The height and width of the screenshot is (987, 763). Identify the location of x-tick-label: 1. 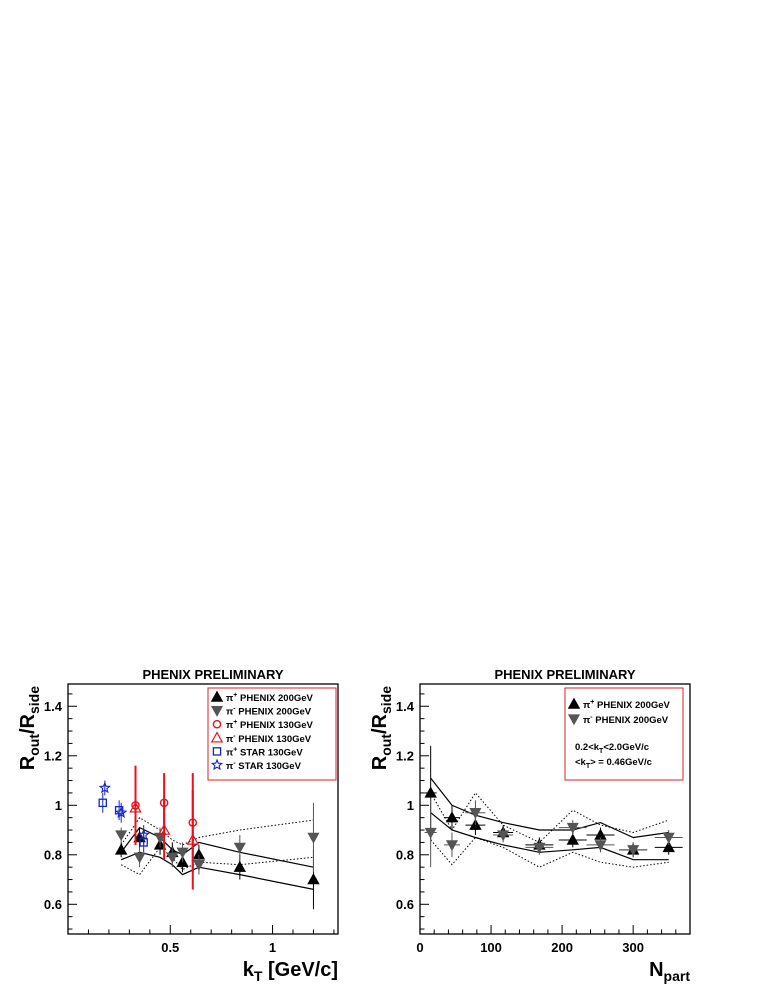
(272, 947).